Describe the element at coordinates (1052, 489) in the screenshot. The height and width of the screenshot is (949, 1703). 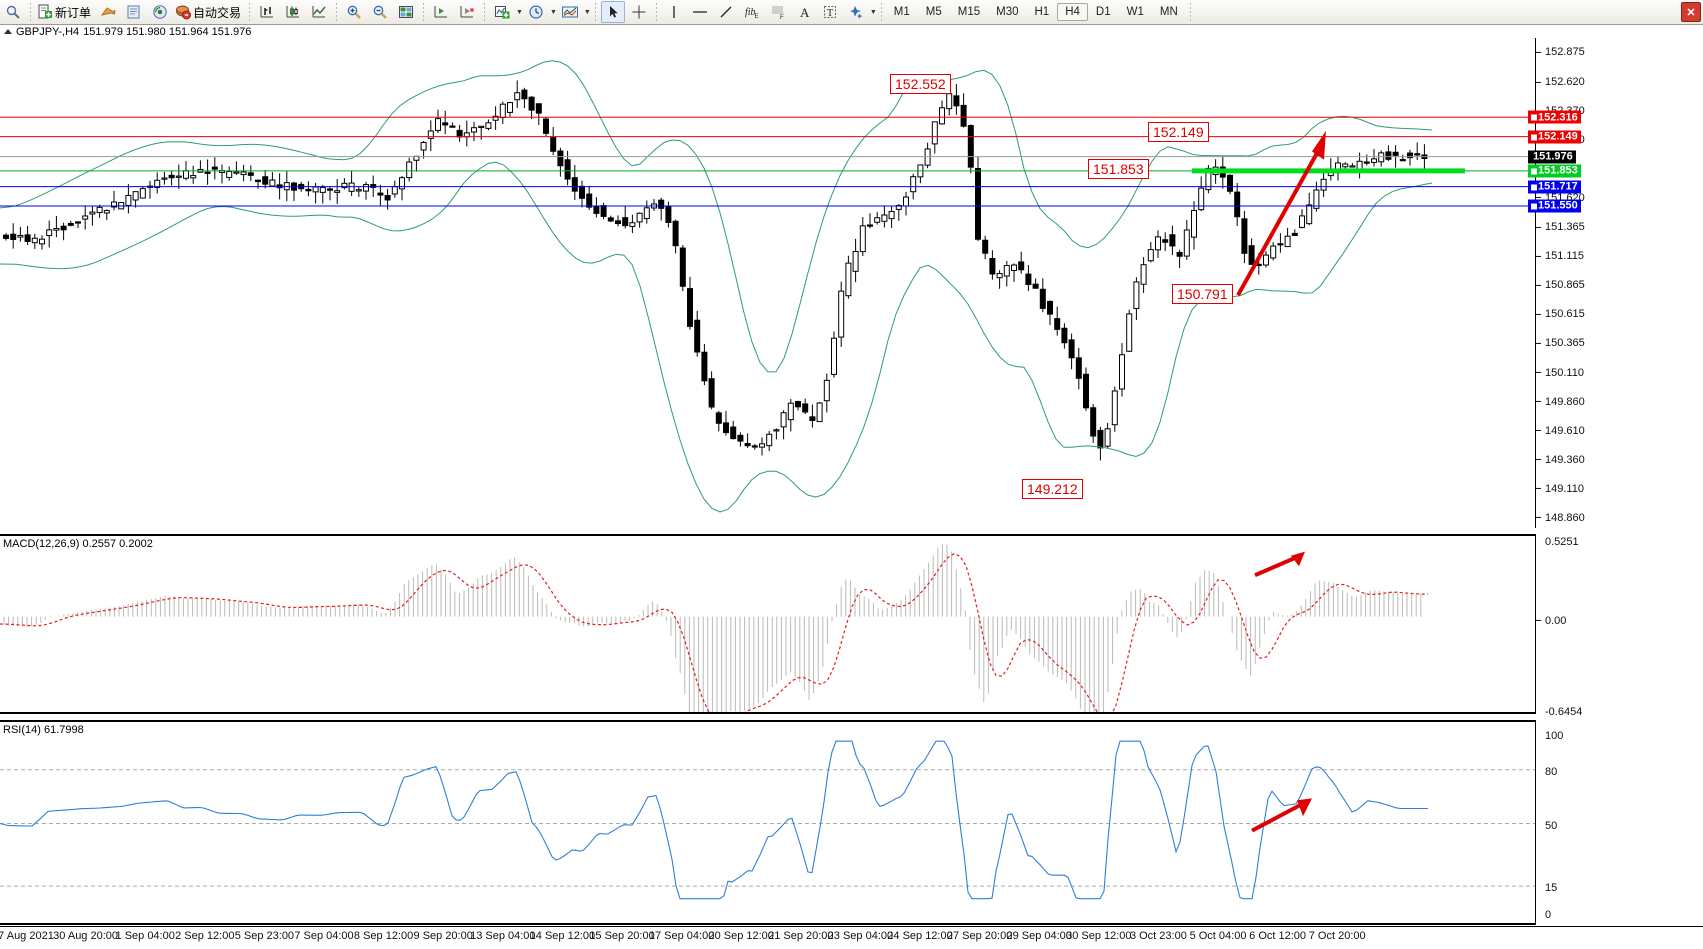
I see `price-annotation: 149.212` at that location.